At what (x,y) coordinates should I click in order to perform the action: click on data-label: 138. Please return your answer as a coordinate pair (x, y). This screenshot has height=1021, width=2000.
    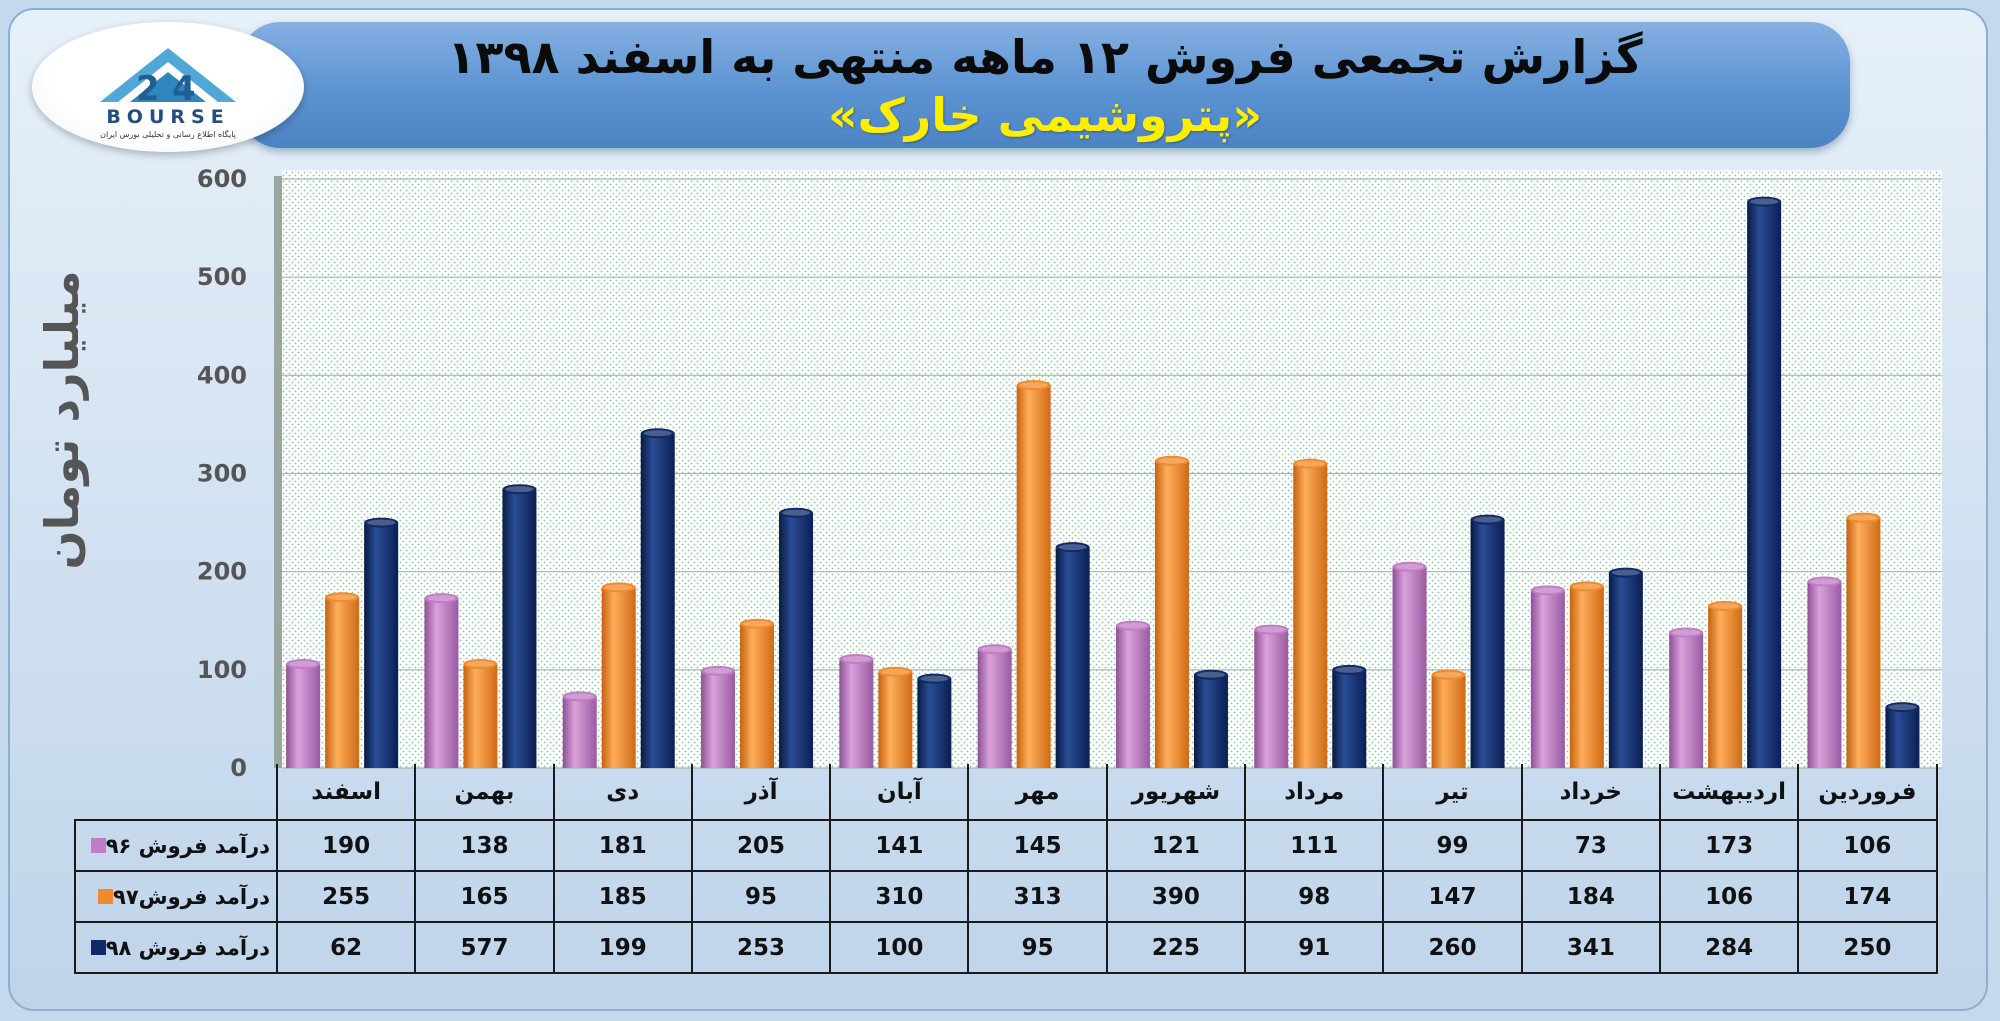
    Looking at the image, I should click on (484, 845).